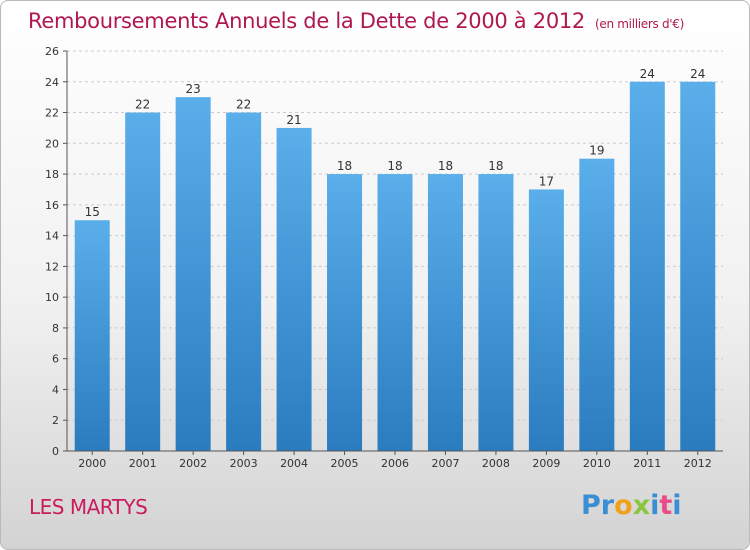 The height and width of the screenshot is (550, 750). I want to click on logo-letter: r, so click(607, 505).